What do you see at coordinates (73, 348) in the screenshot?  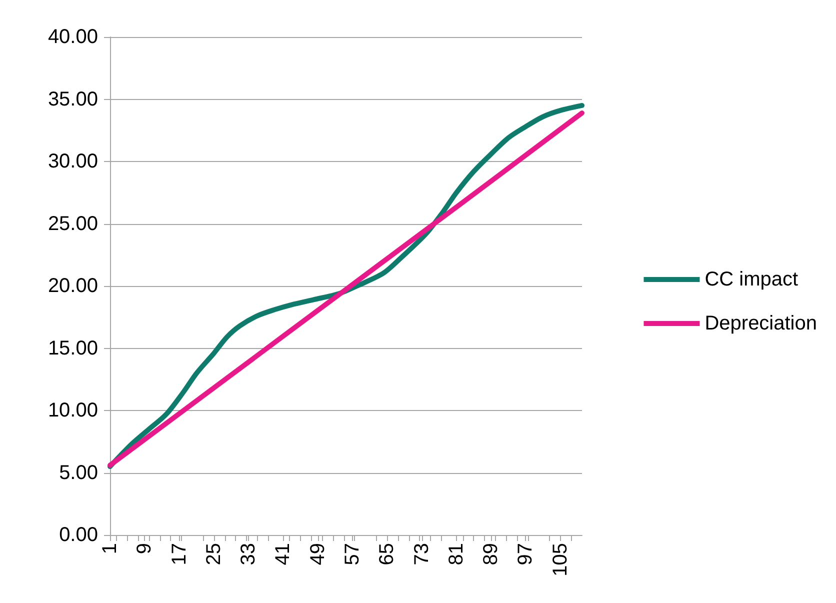 I see `y-tick-label: 15.00` at bounding box center [73, 348].